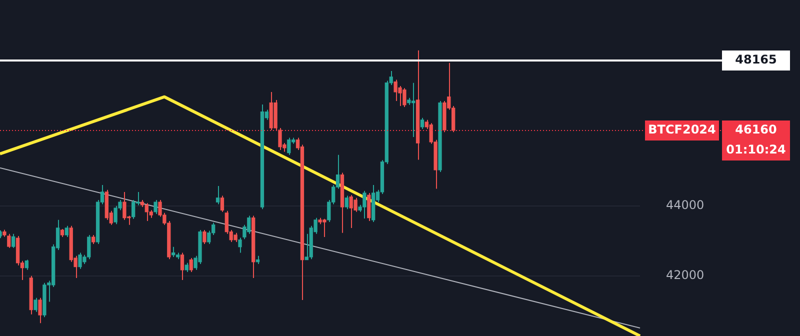 The image size is (800, 336). Describe the element at coordinates (685, 205) in the screenshot. I see `y-tick-label: 44000` at that location.